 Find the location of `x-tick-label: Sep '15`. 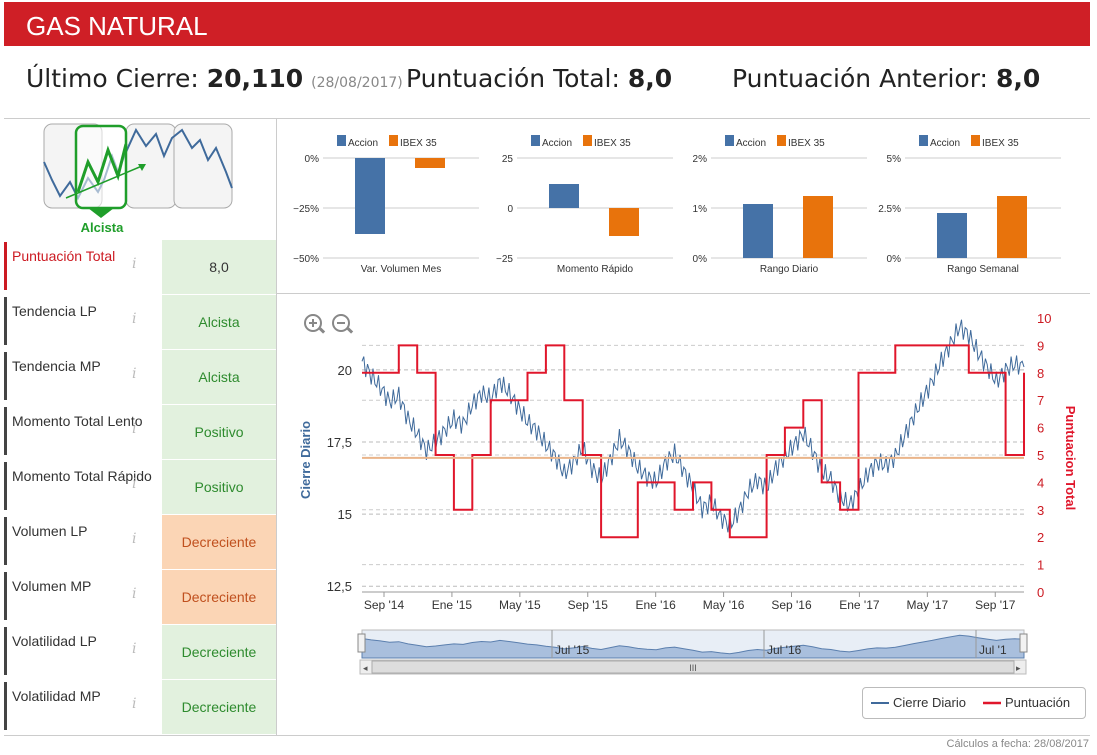

x-tick-label: Sep '15 is located at coordinates (588, 605).